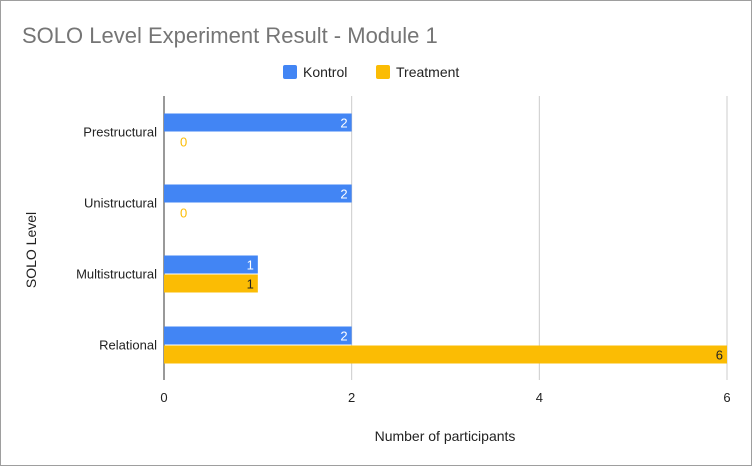 This screenshot has width=752, height=466. Describe the element at coordinates (445, 436) in the screenshot. I see `x-axis-title: Number of participants` at that location.